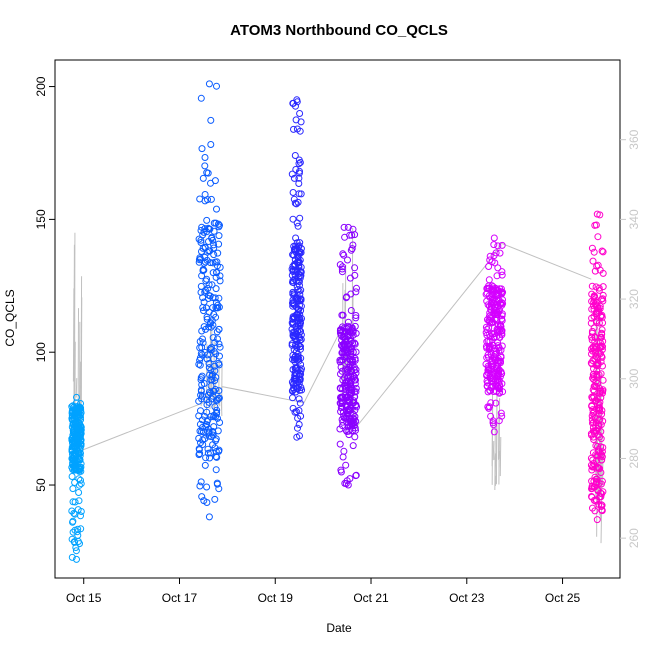 This screenshot has height=650, width=650. Describe the element at coordinates (634, 139) in the screenshot. I see `y2-tick-label: 360` at that location.